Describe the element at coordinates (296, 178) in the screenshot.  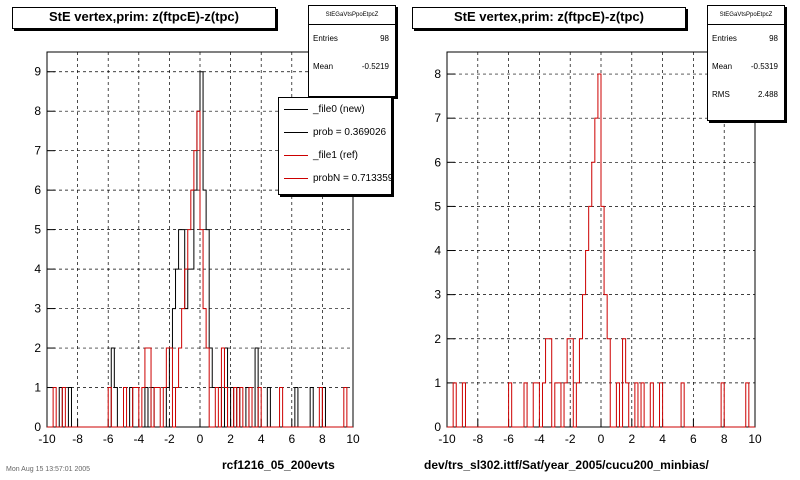
I see `legend-line-probn` at that location.